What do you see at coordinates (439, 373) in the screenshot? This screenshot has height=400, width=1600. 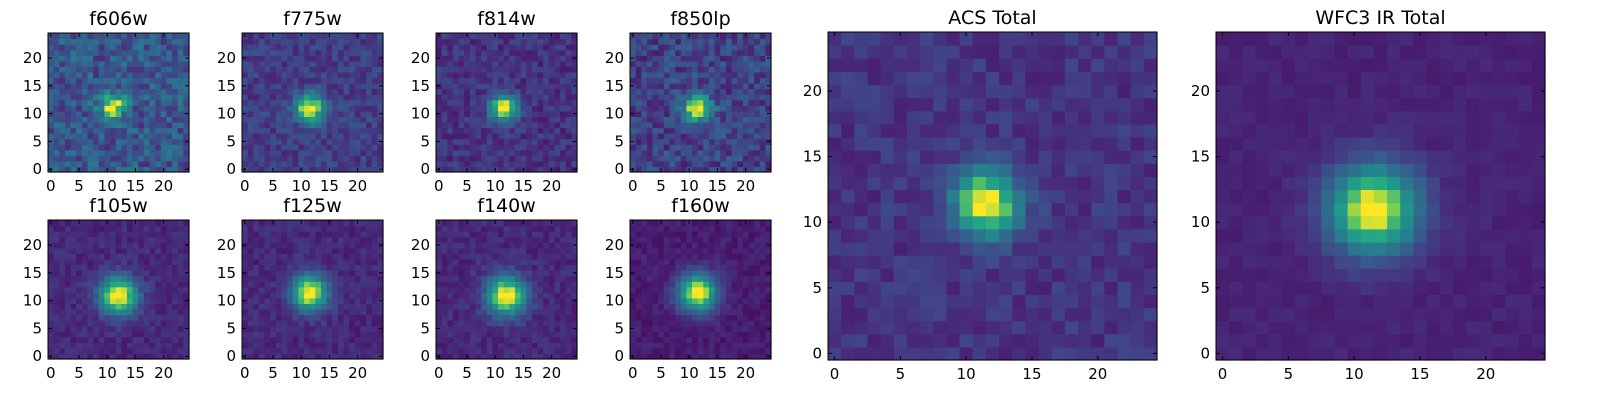 I see `x-tick-label: 0` at bounding box center [439, 373].